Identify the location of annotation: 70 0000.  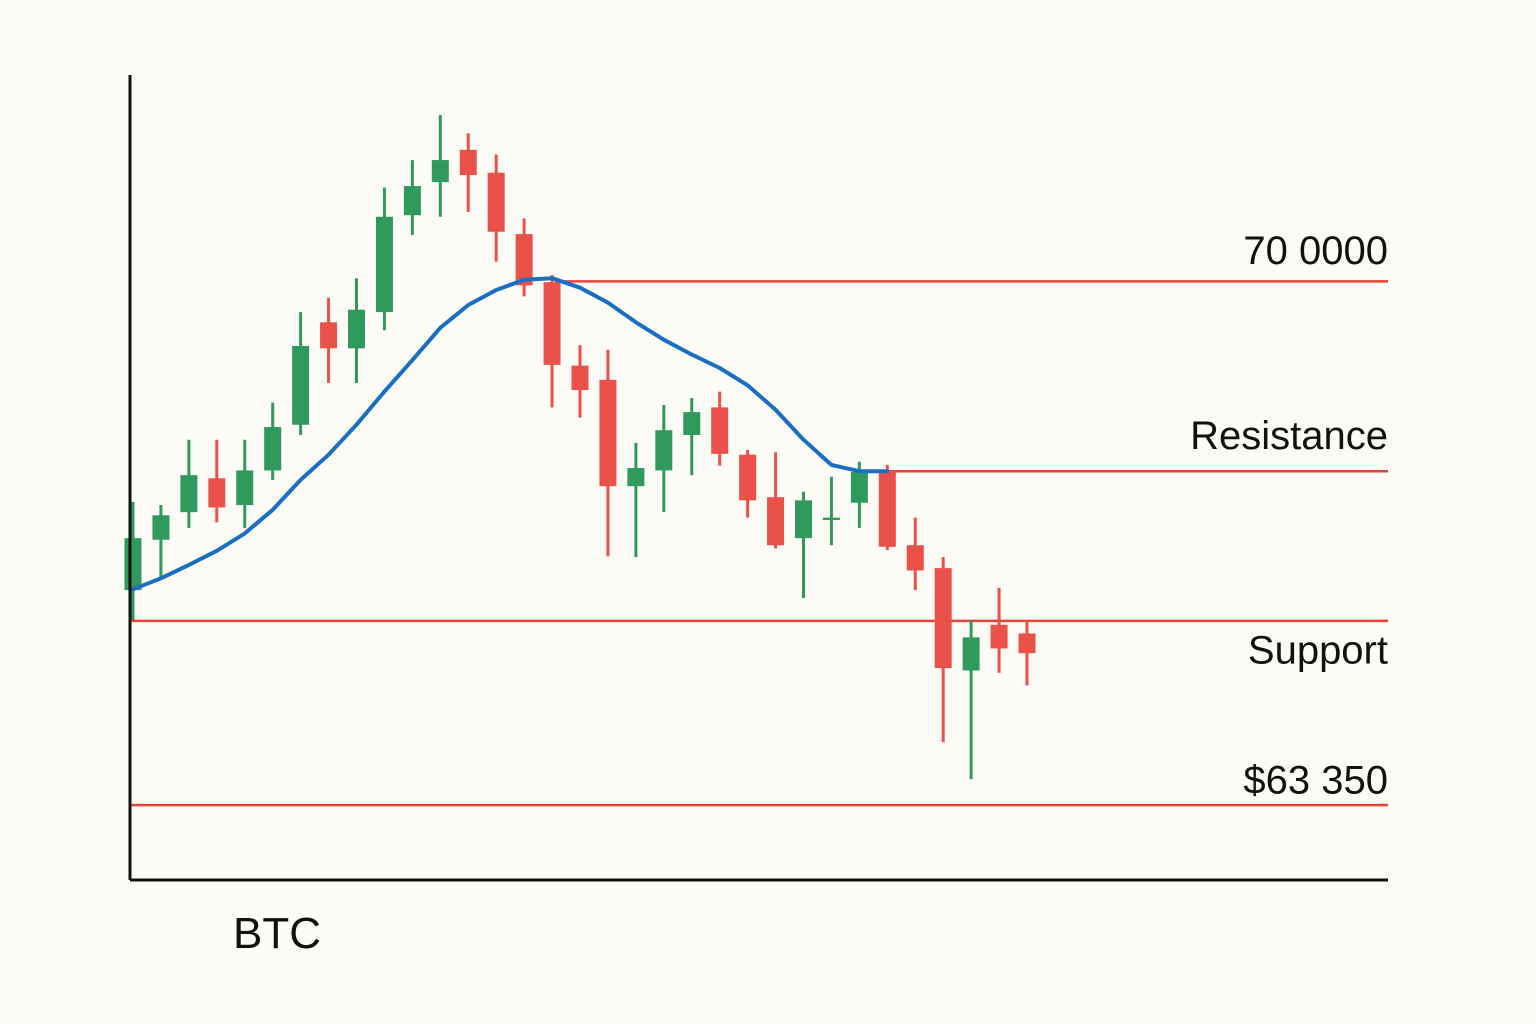
(1315, 251).